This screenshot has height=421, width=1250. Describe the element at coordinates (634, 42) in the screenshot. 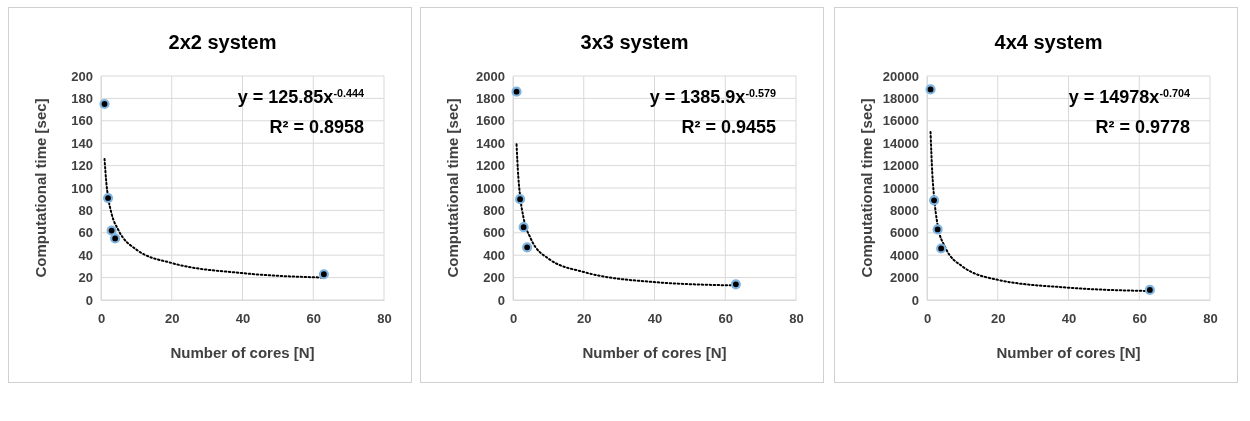

I see `chart-title: 3x3 system` at that location.